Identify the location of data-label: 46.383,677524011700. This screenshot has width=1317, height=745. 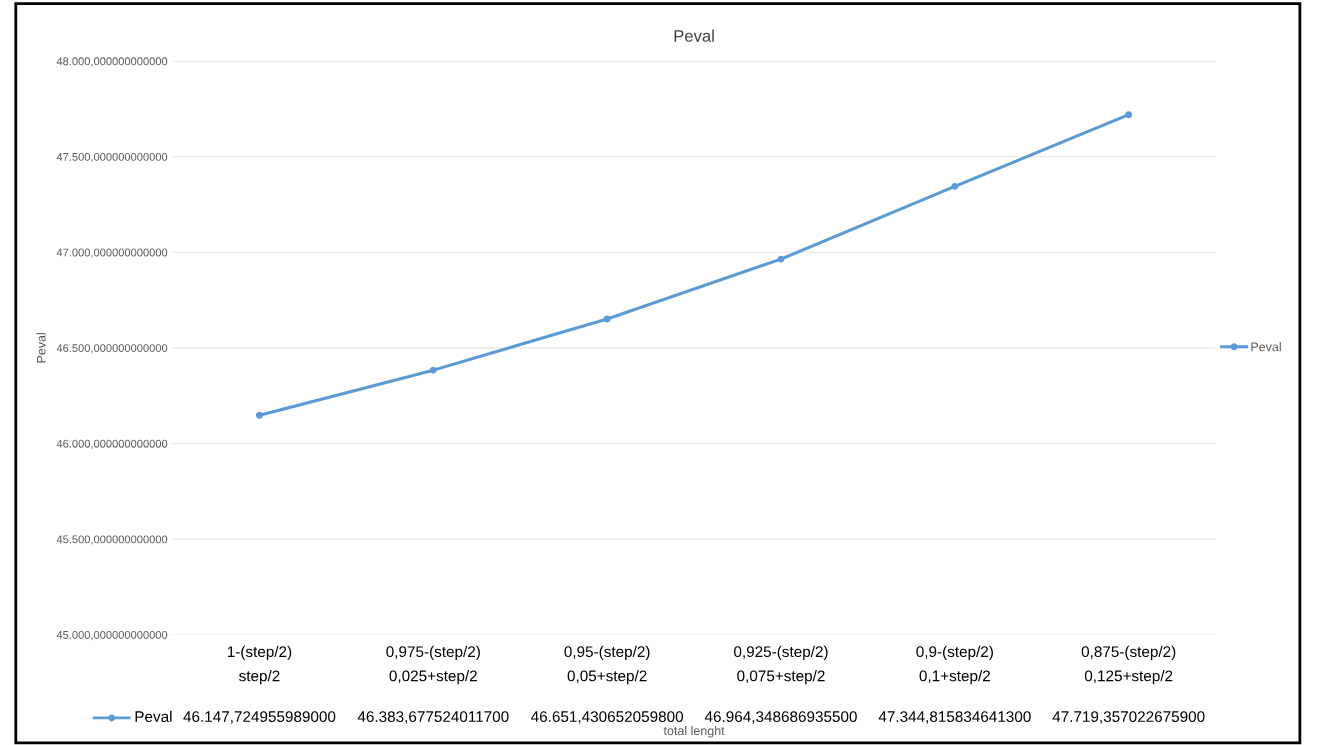
(433, 717).